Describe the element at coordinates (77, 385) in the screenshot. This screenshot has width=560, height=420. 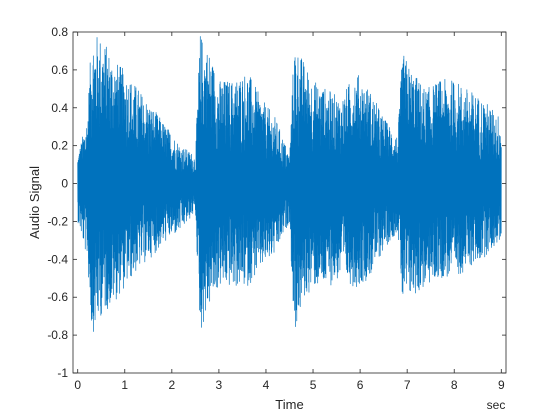
I see `x-tick-label: 0` at that location.